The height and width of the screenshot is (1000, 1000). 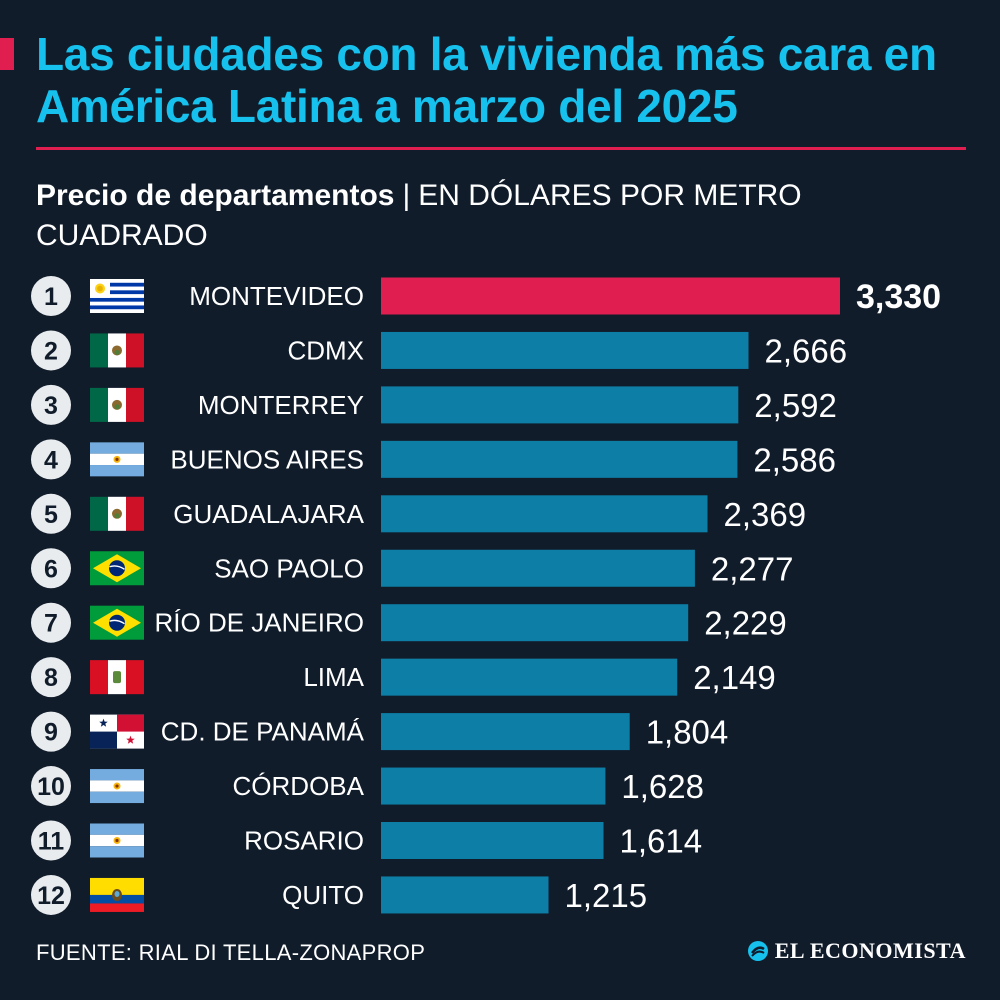 I want to click on rank-number: 5, so click(x=51, y=515).